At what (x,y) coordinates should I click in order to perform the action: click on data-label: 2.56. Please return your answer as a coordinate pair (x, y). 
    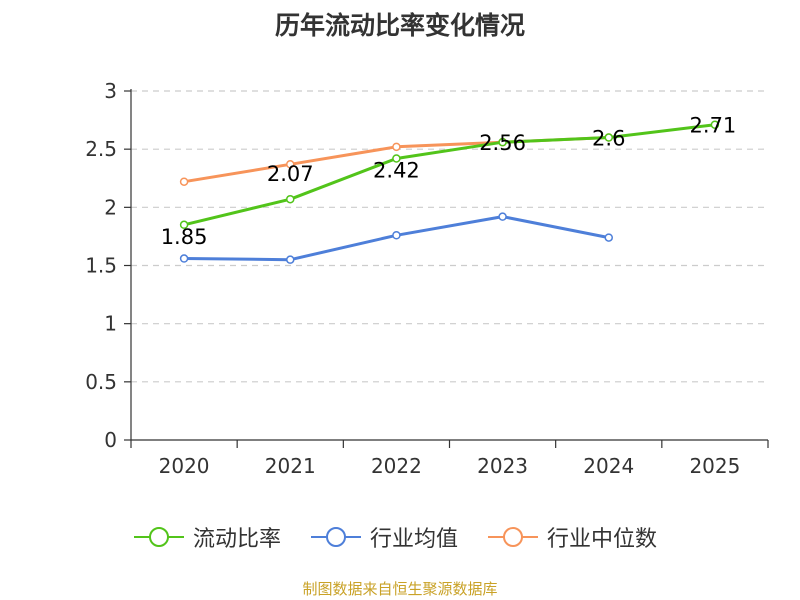
    Looking at the image, I should click on (502, 143).